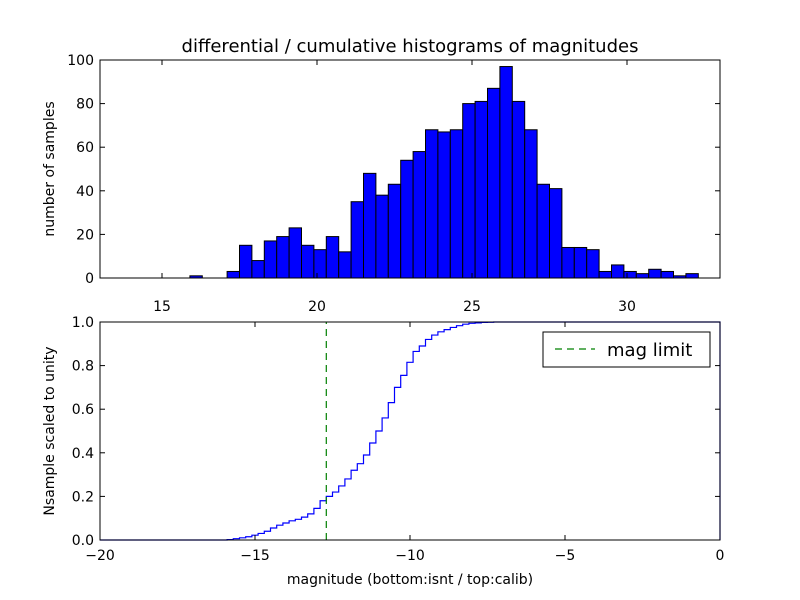 The height and width of the screenshot is (600, 800). I want to click on bottom-x-tick-label: 0, so click(720, 556).